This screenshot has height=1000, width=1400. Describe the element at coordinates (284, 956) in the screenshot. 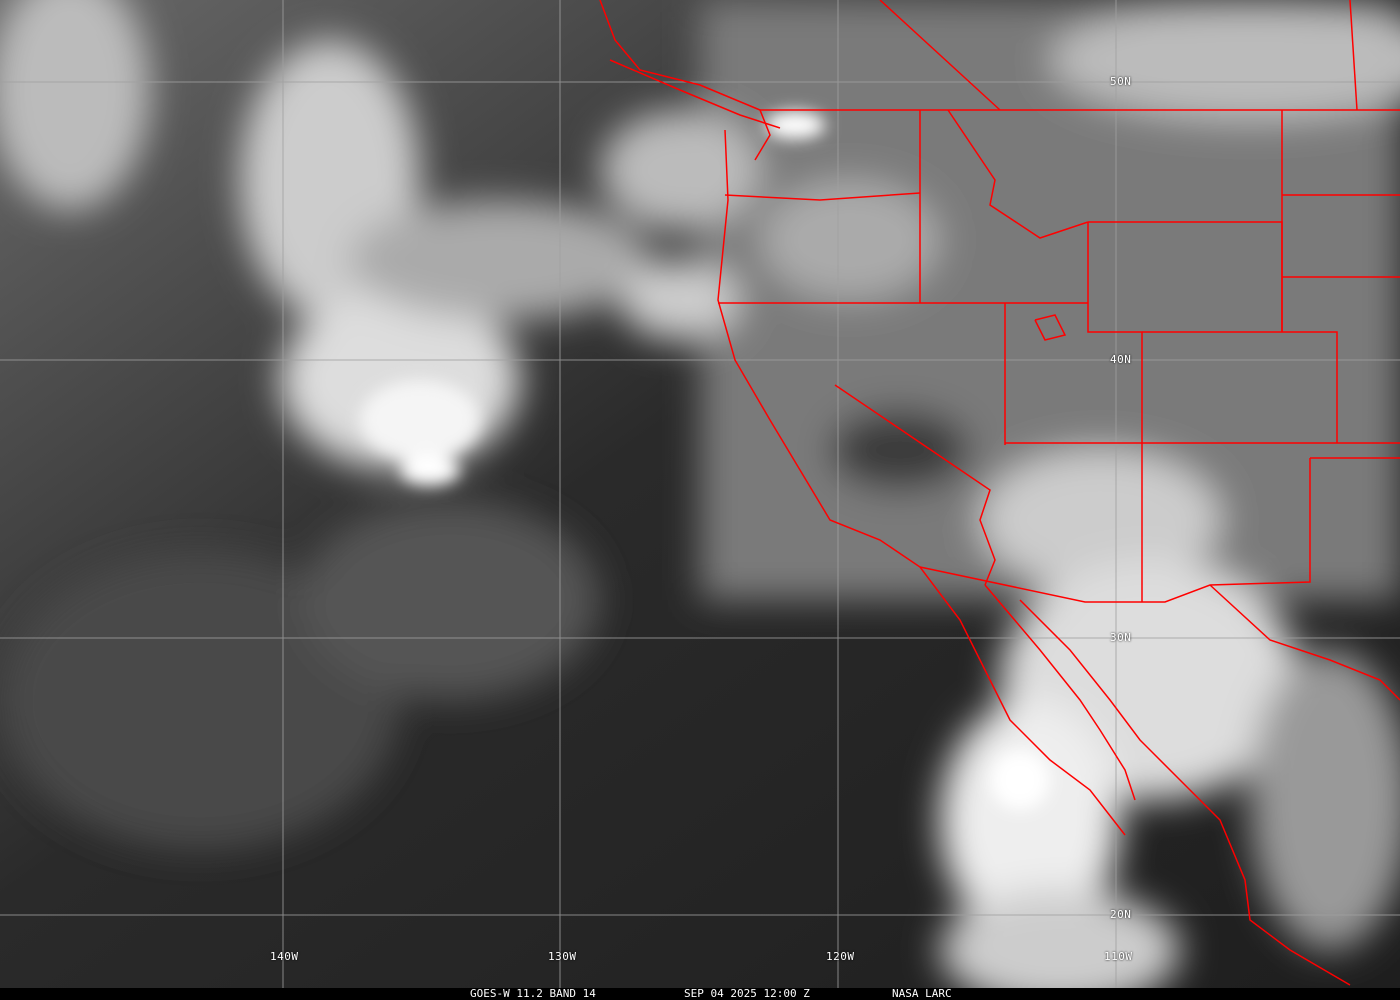

I see `lon-label-140w: 140W` at that location.